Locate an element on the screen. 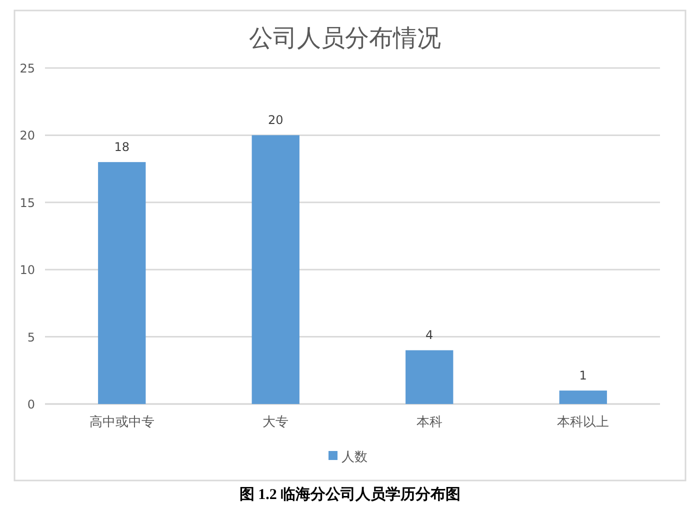 The height and width of the screenshot is (508, 700). data-label: 20 is located at coordinates (276, 120).